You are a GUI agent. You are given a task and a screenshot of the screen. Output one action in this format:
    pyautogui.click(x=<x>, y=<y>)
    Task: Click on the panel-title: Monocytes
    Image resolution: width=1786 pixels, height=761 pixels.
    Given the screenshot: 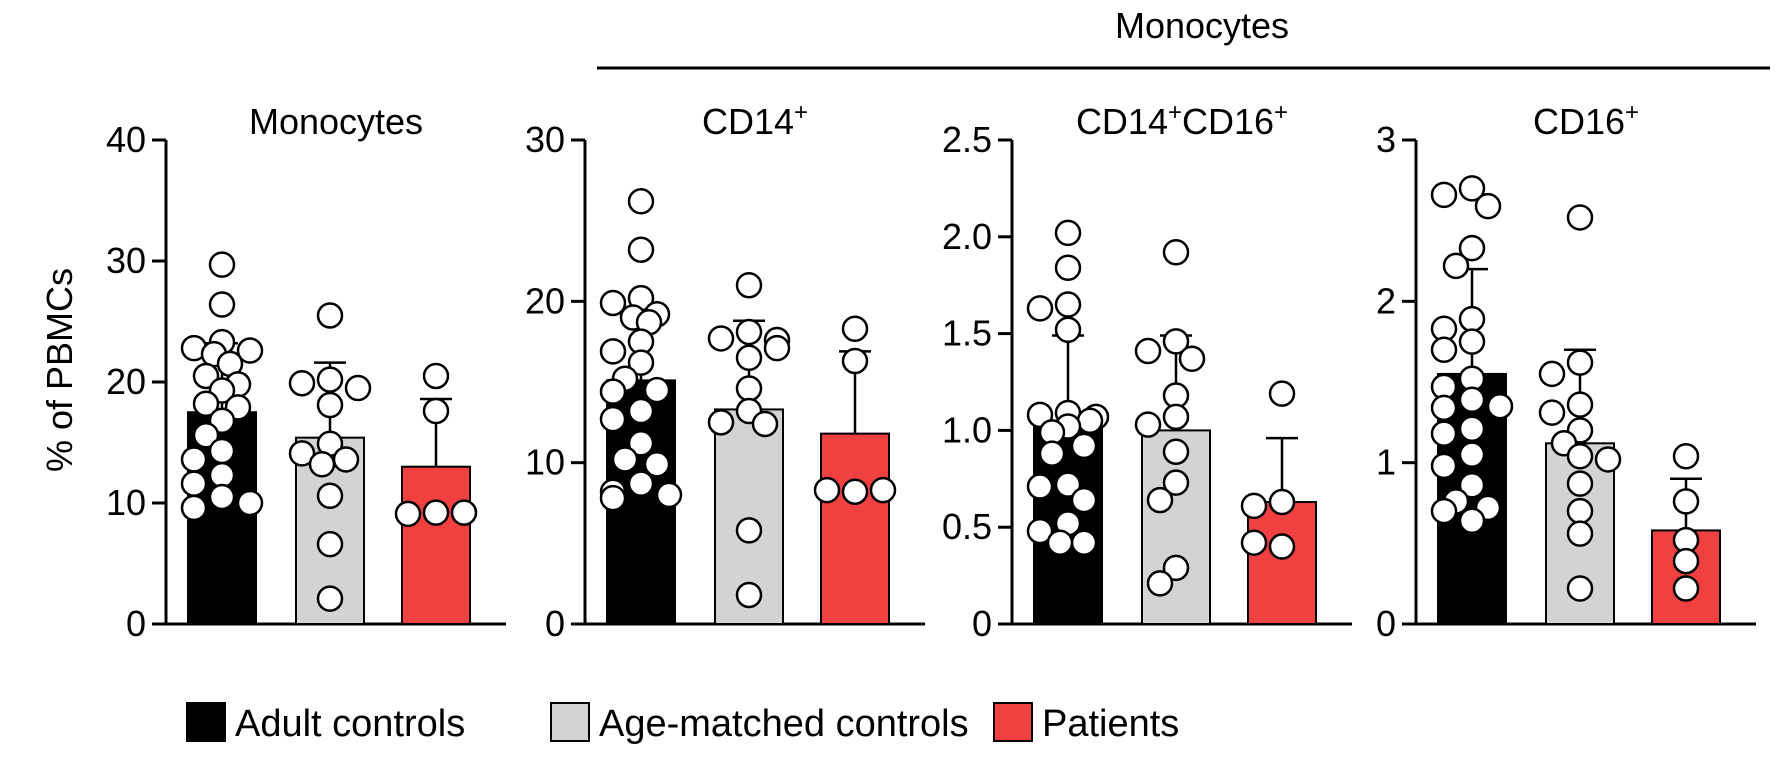 What is the action you would take?
    pyautogui.click(x=336, y=121)
    